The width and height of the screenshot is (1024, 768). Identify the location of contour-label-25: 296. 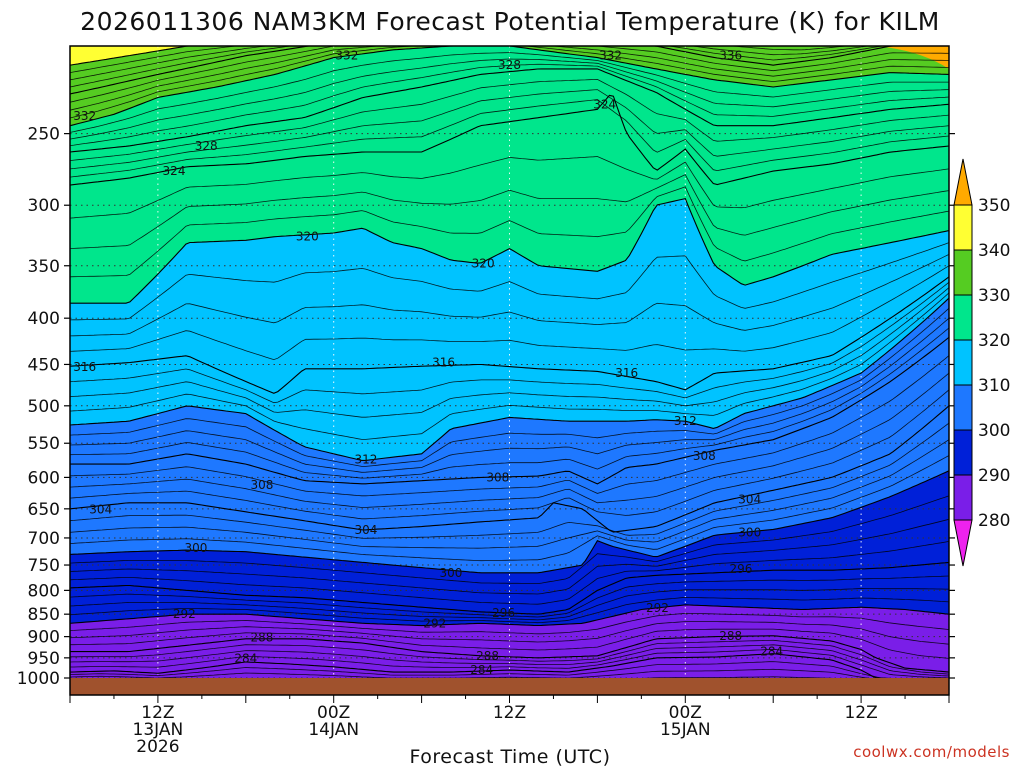
(503, 613).